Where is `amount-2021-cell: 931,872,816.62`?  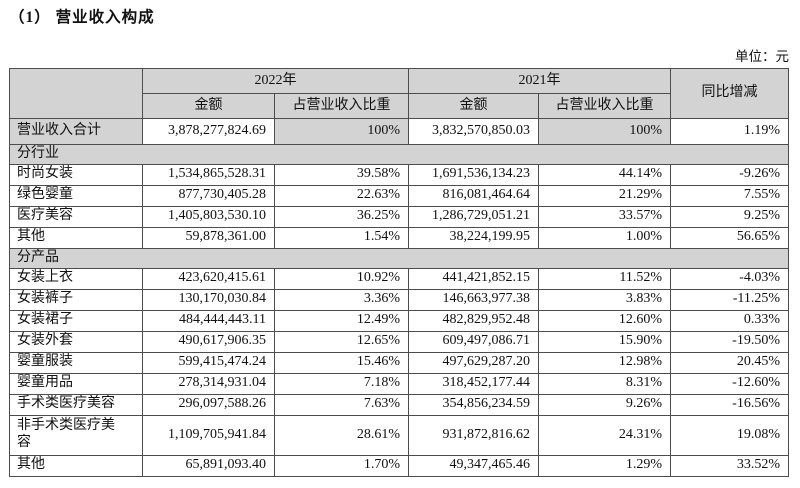 amount-2021-cell: 931,872,816.62 is located at coordinates (473, 435).